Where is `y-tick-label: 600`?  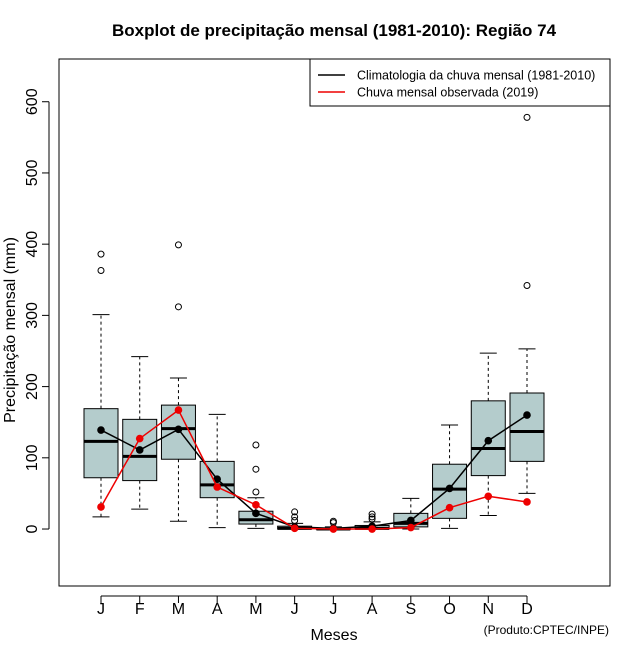 y-tick-label: 600 is located at coordinates (32, 101).